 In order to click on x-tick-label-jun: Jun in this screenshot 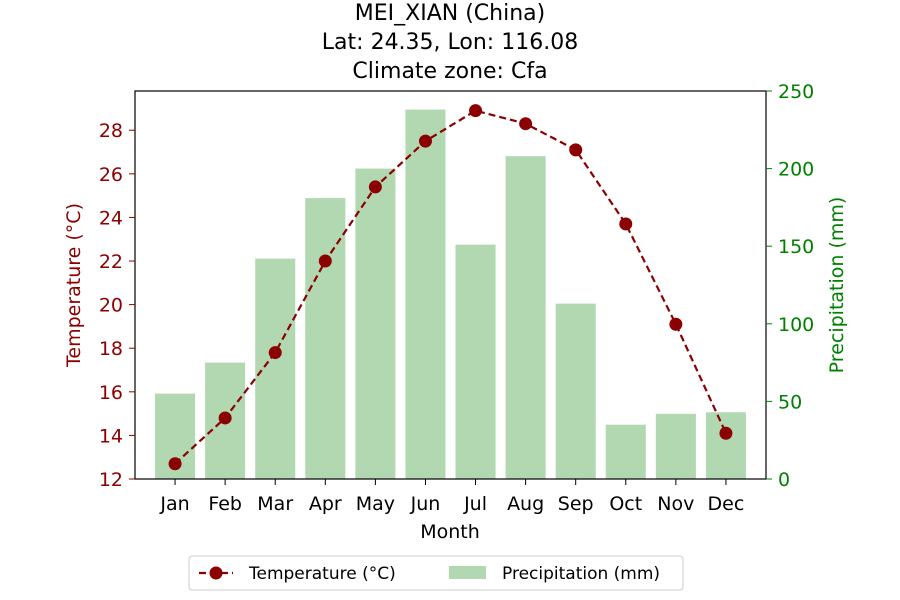, I will do `click(425, 504)`.